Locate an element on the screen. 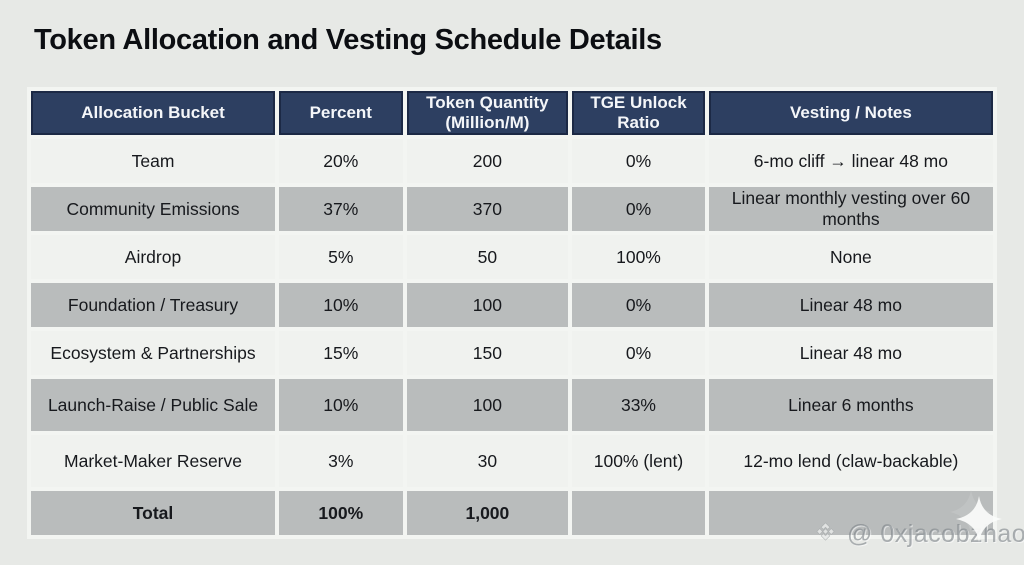  cell-bucket: Ecosystem & Partnerships is located at coordinates (153, 353).